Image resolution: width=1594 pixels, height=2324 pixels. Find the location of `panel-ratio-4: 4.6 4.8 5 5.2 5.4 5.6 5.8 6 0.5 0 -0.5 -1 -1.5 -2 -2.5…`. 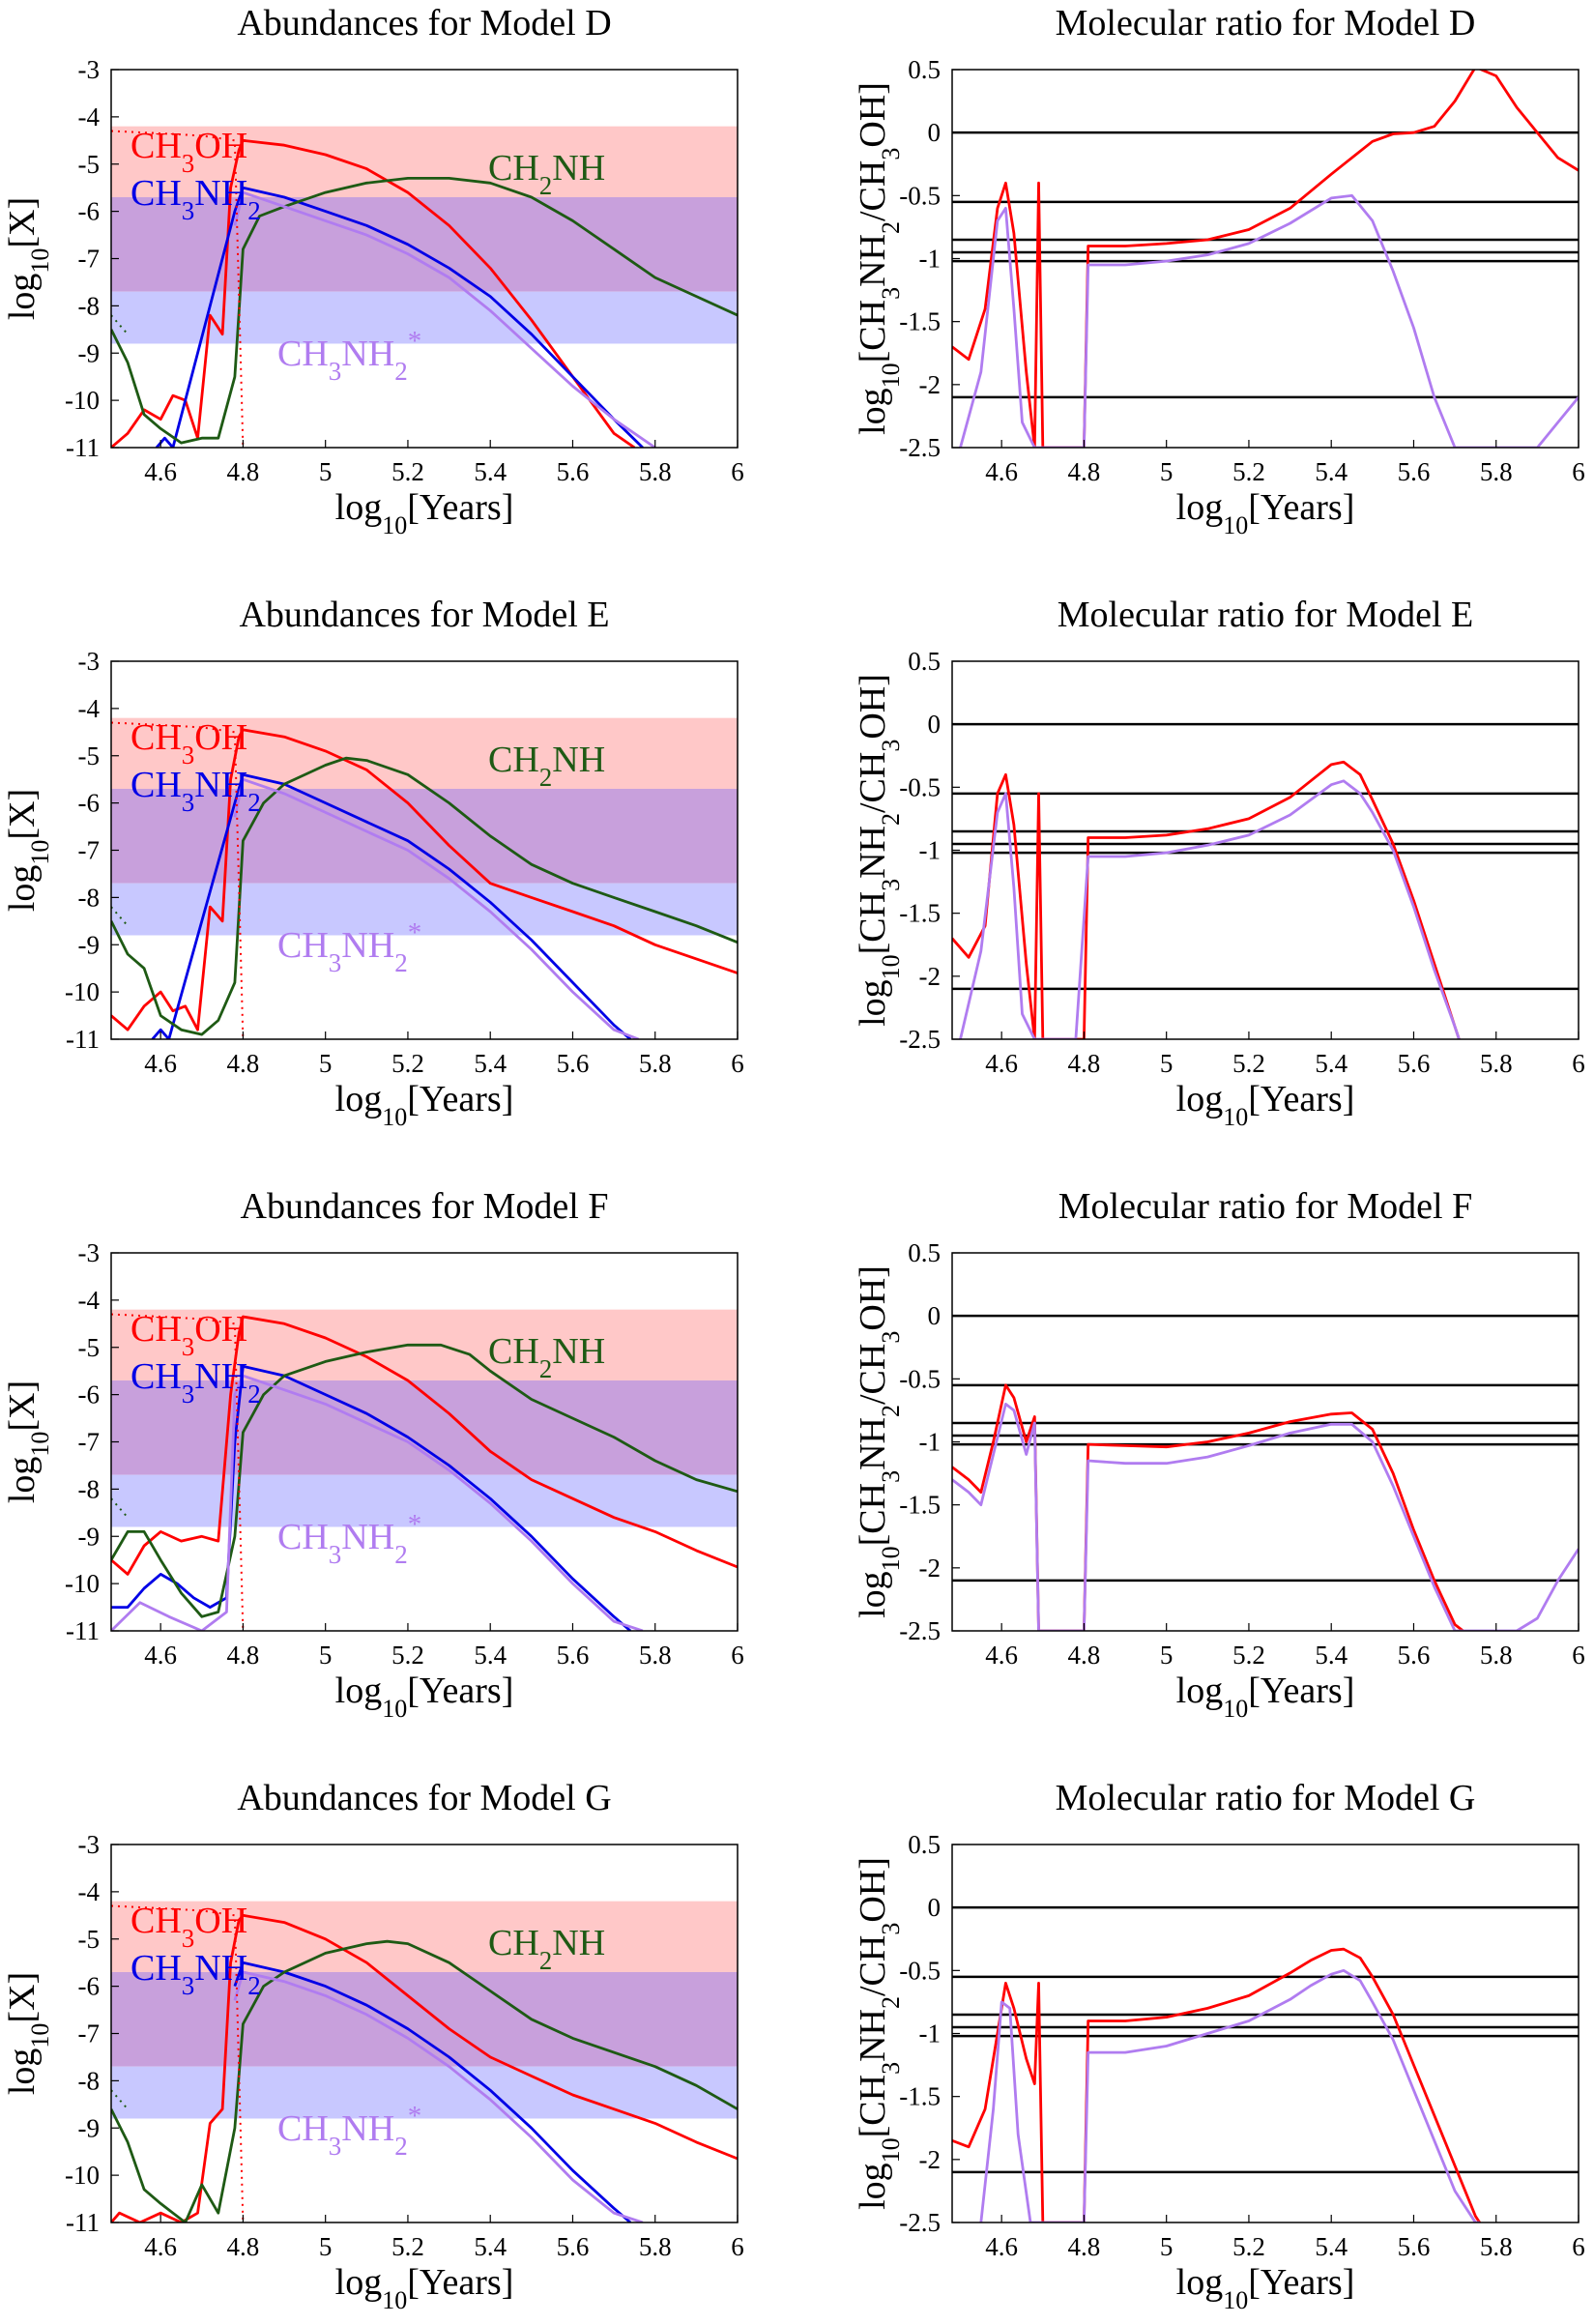

panel-ratio-4: 4.6 4.8 5 5.2 5.4 5.6 5.8 6 0.5 0 -0.5 -1 -1.5 -2 -2.5… is located at coordinates (1219, 2046).